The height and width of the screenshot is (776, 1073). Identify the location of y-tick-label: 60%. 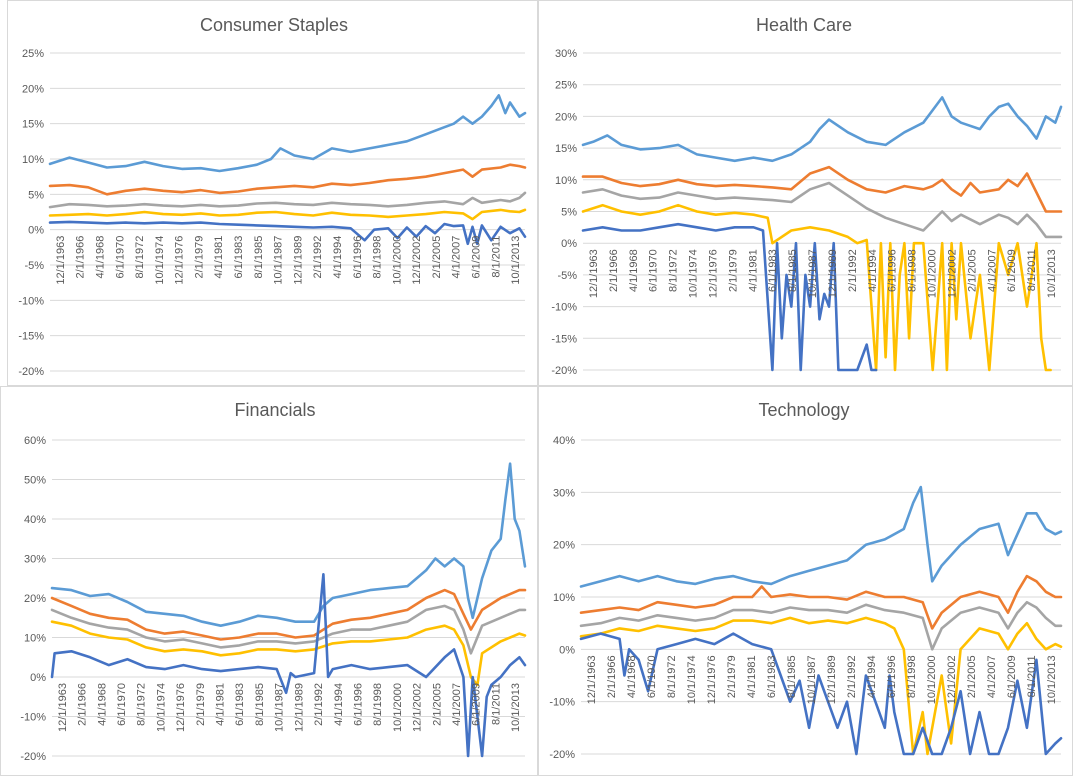
(35, 441).